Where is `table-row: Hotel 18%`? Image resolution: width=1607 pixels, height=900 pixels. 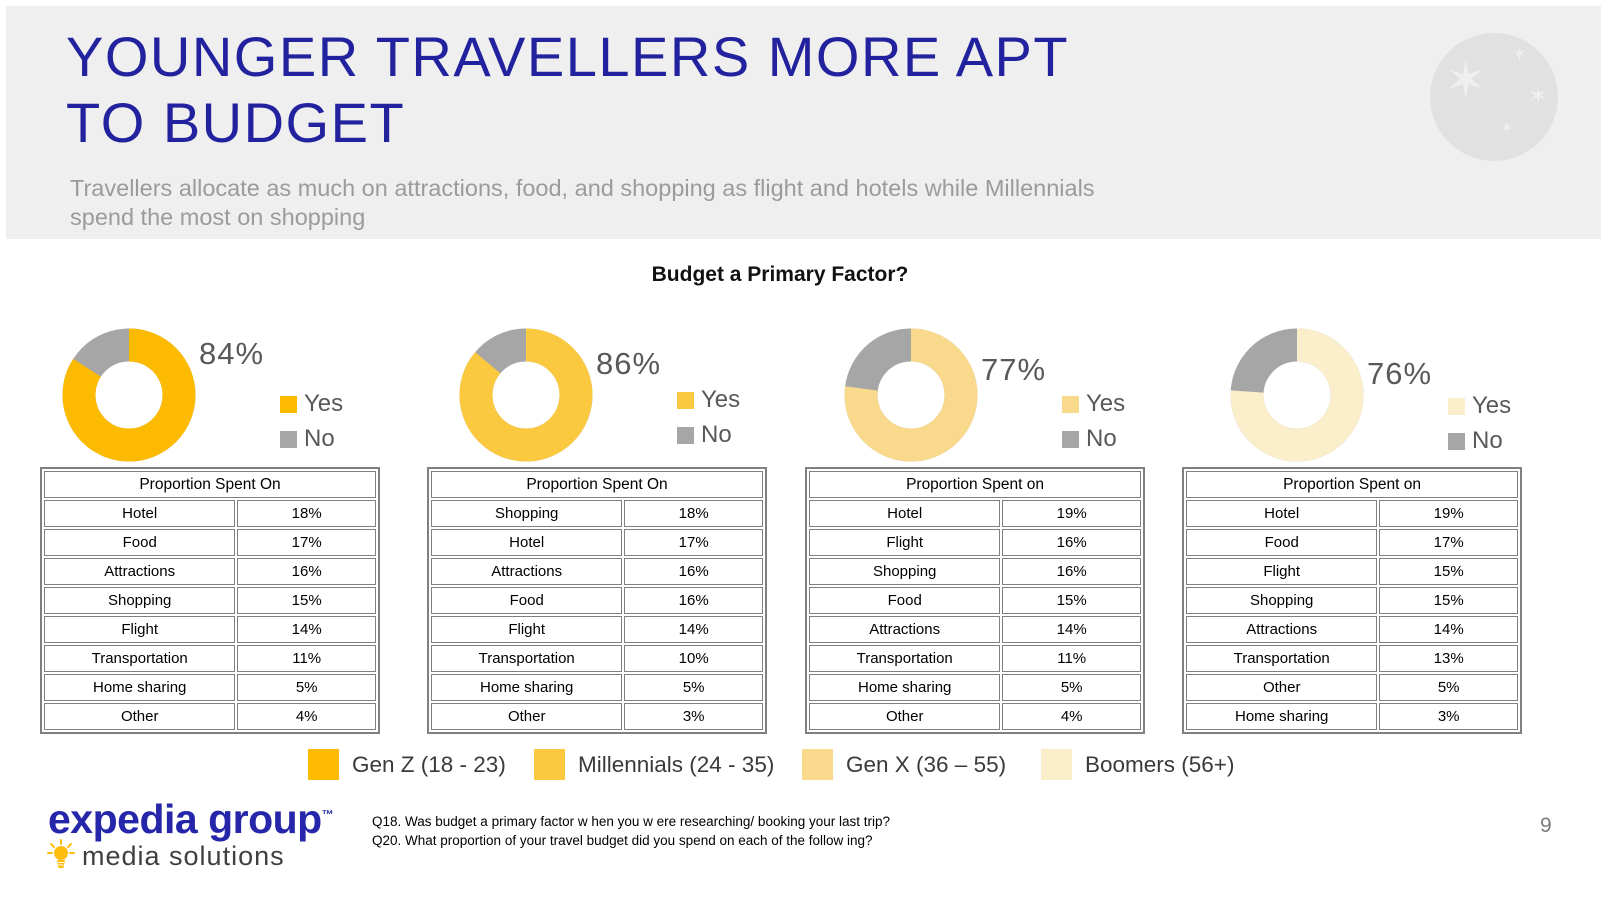 table-row: Hotel 18% is located at coordinates (210, 513).